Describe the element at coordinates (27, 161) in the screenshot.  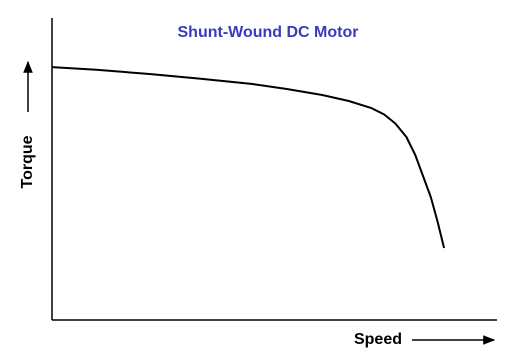
I see `y-axis-label: Torque` at that location.